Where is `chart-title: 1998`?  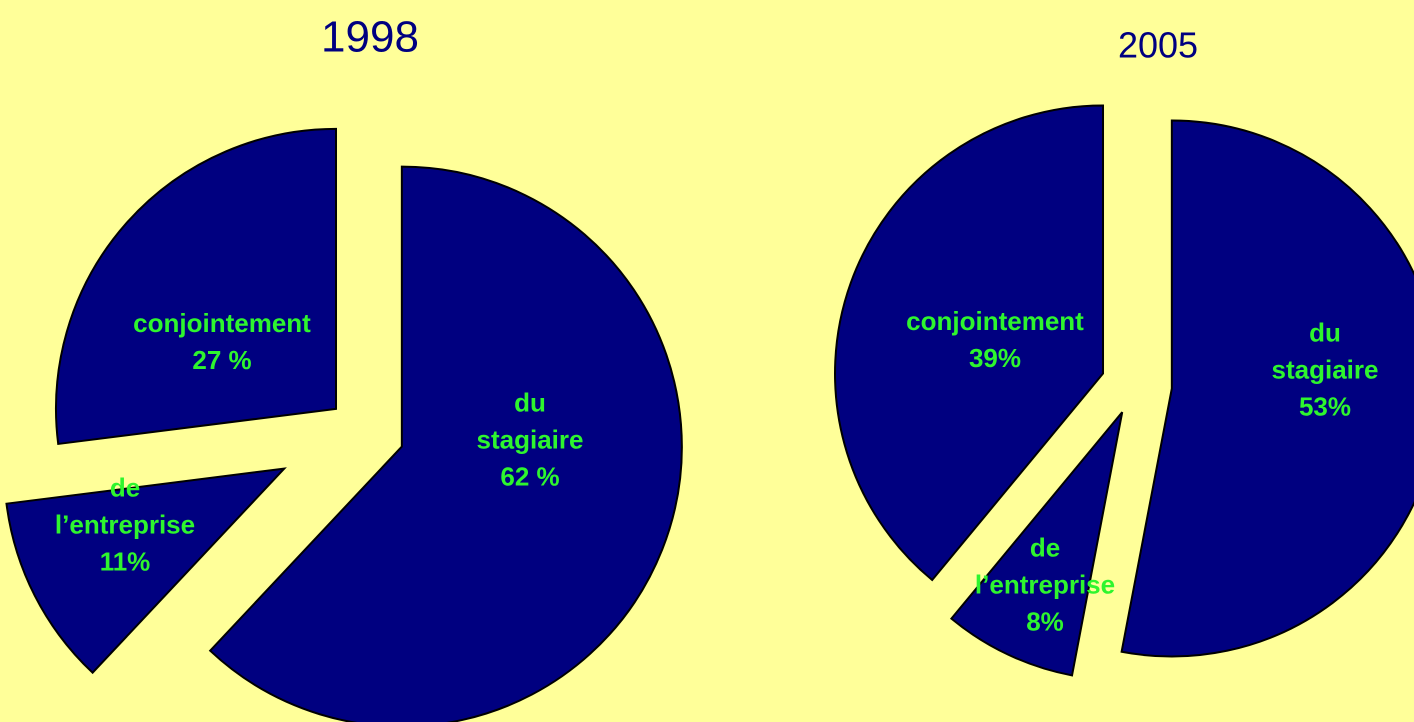
chart-title: 1998 is located at coordinates (370, 37).